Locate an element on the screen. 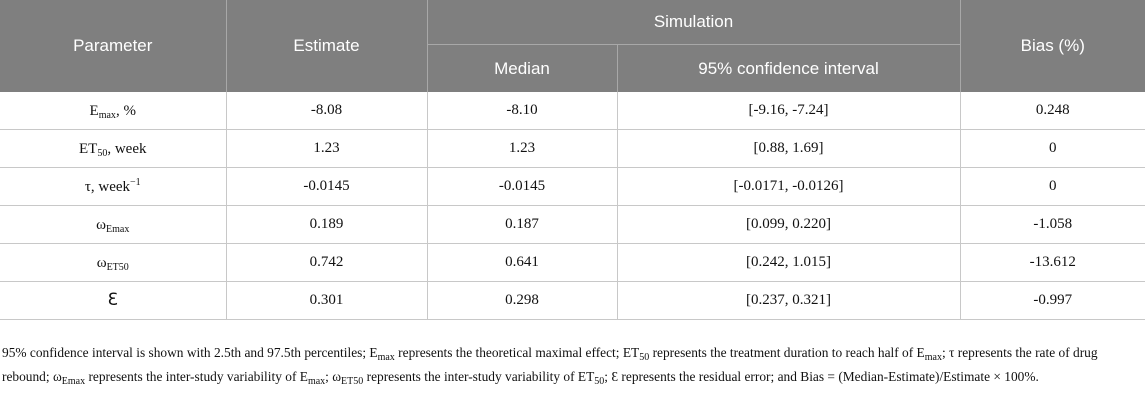  cell-parameter: Emax, % is located at coordinates (113, 111).